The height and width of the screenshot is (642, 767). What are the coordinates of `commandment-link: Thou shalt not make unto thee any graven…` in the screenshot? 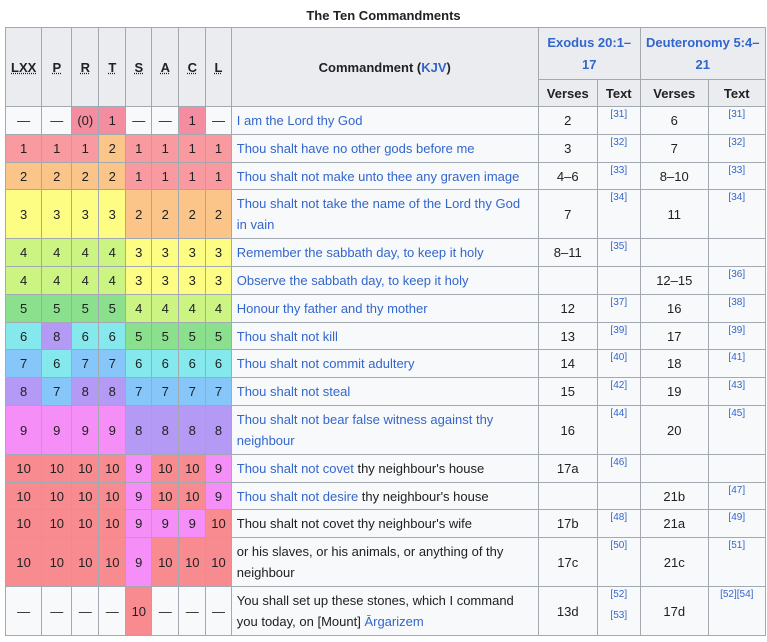 It's located at (378, 176).